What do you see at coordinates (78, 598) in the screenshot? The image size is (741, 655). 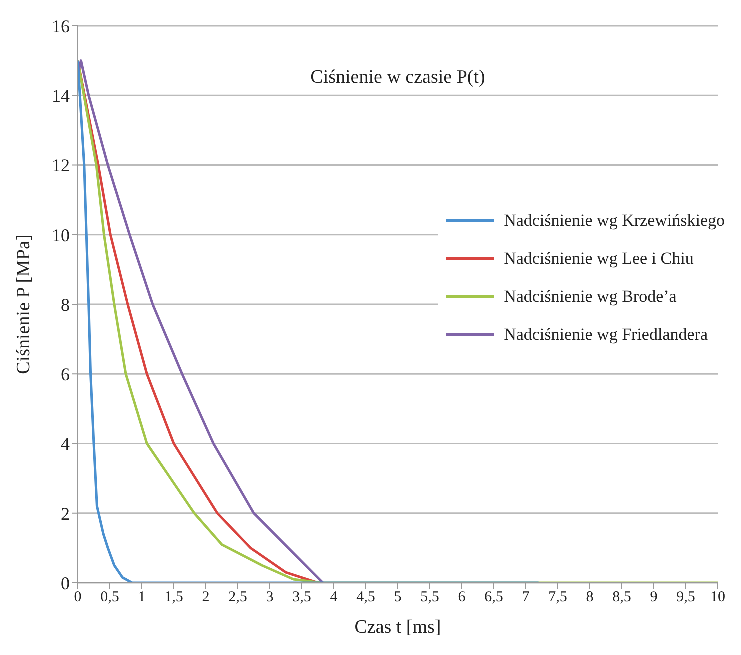 I see `x-tick-label: 0` at bounding box center [78, 598].